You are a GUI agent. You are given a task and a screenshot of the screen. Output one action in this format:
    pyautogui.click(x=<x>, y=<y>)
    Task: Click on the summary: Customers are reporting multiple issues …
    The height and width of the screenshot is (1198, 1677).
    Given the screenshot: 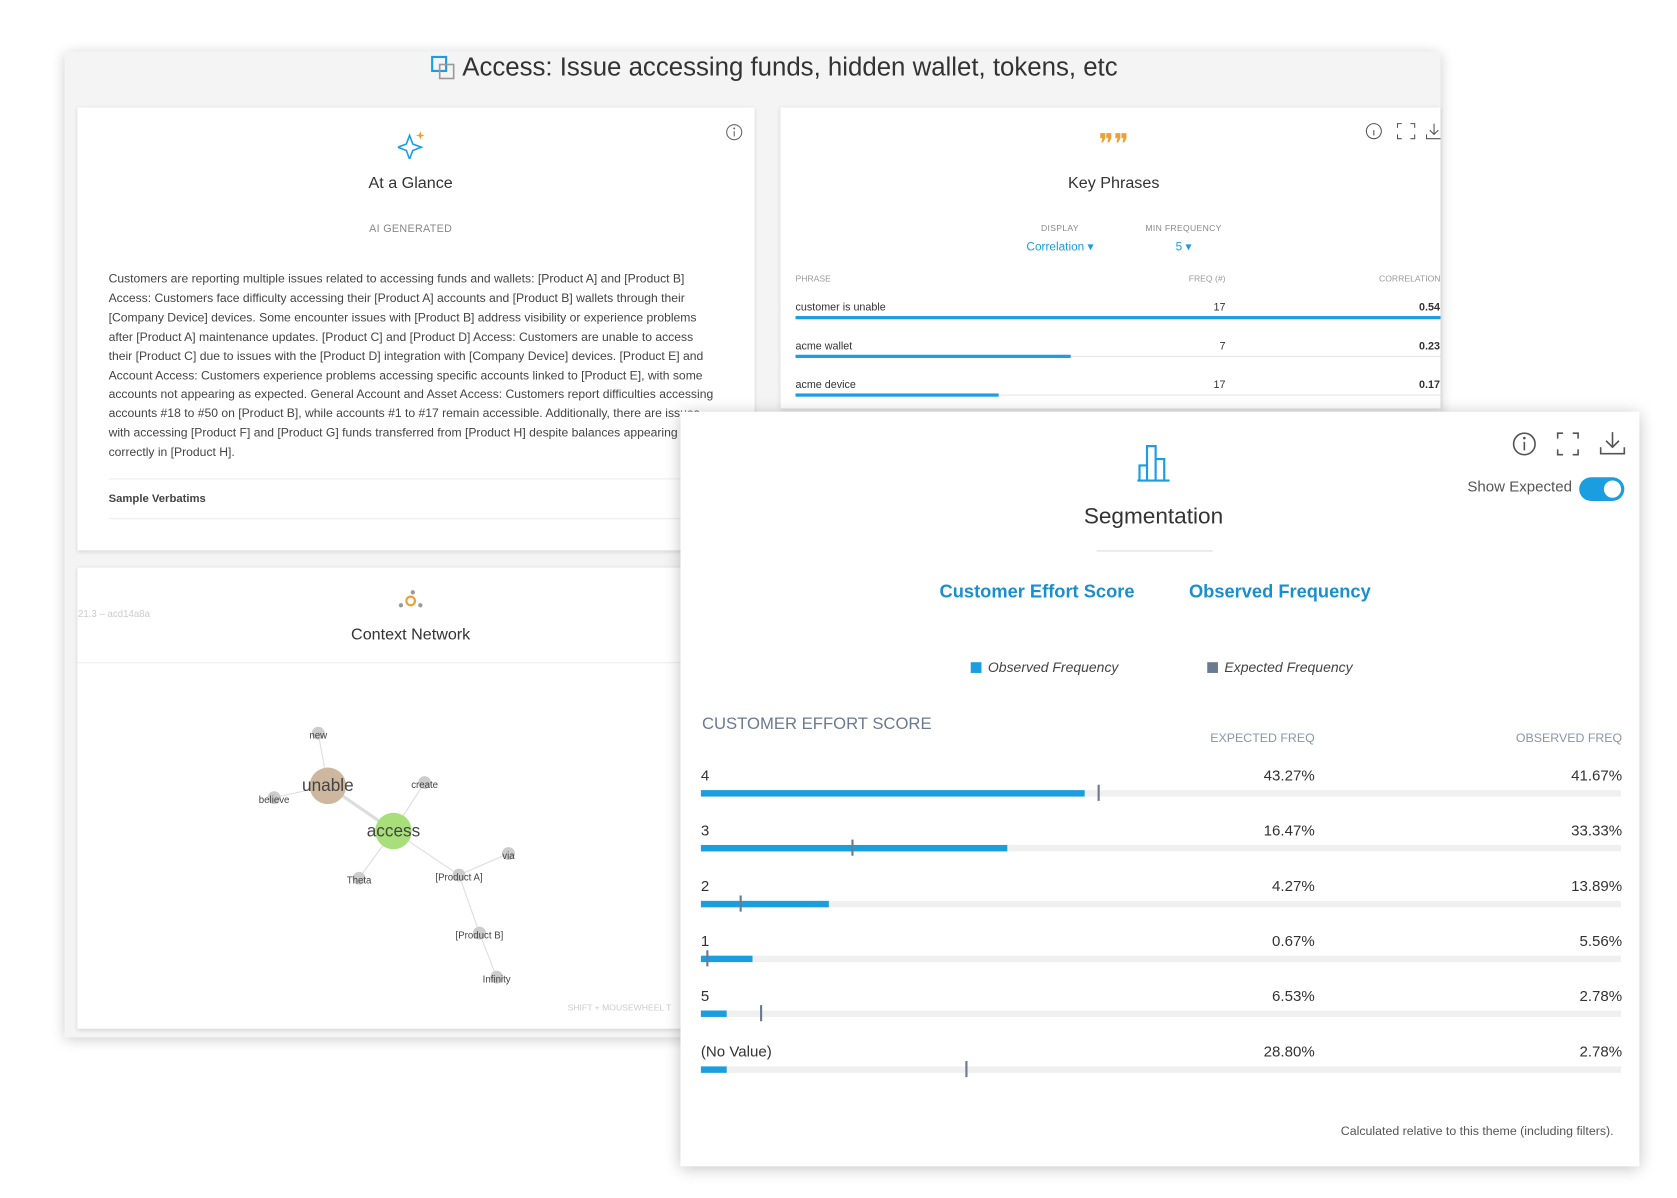 What is the action you would take?
    pyautogui.click(x=411, y=366)
    